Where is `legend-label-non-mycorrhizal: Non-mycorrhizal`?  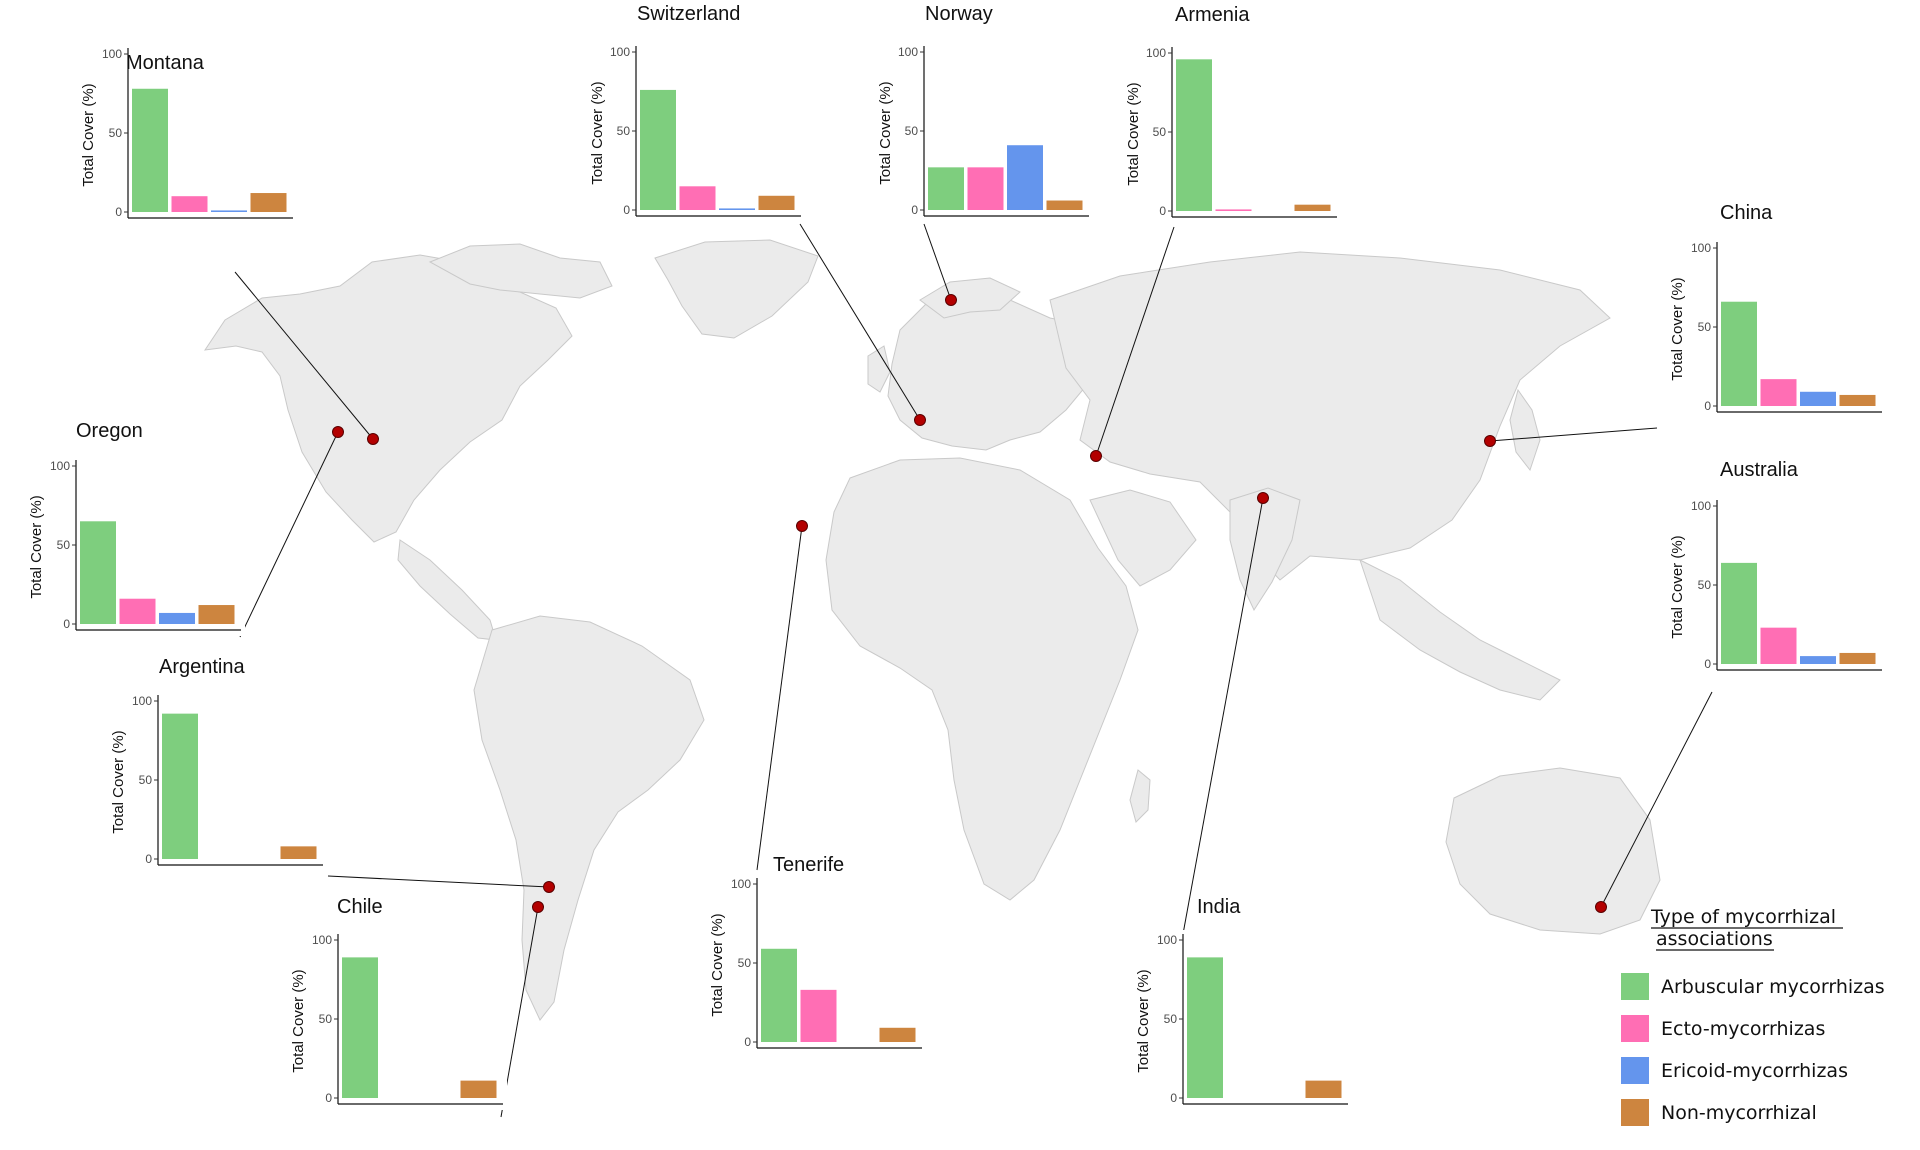 legend-label-non-mycorrhizal: Non-mycorrhizal is located at coordinates (1739, 1113).